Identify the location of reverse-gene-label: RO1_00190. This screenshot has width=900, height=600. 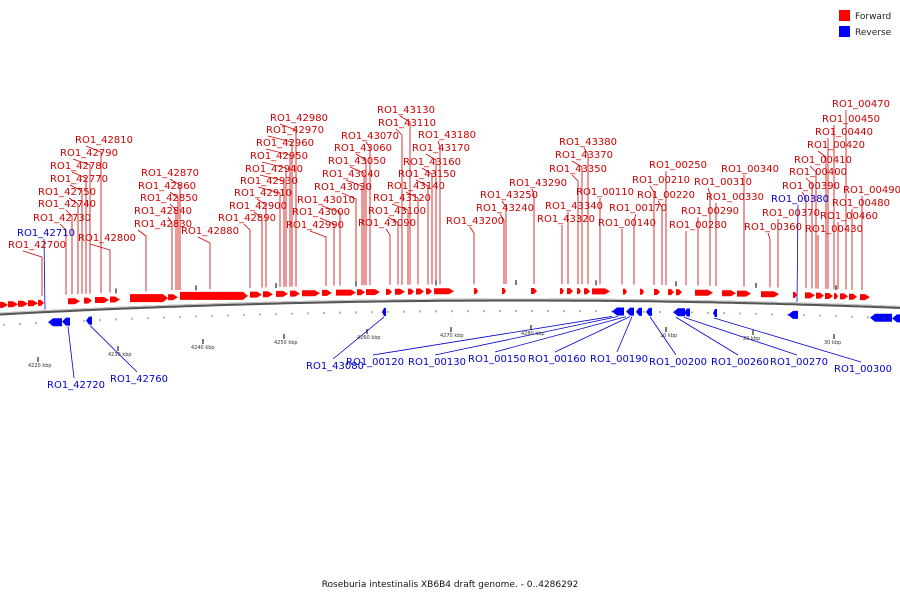
(619, 359).